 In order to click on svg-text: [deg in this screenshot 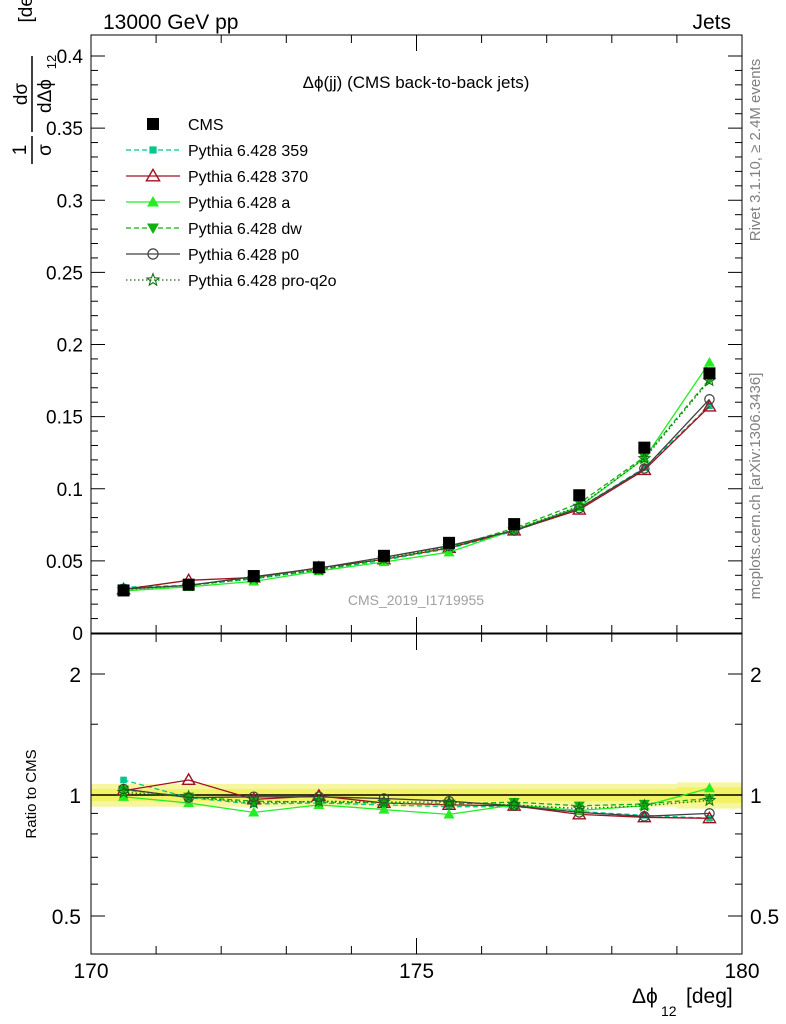, I will do `click(26, 11)`.